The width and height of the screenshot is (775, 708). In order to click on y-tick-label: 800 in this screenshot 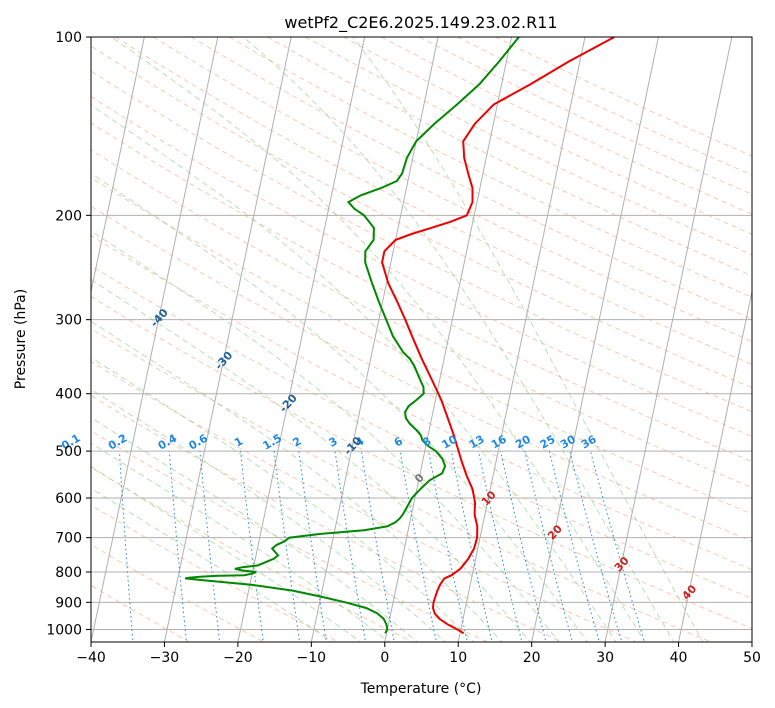, I will do `click(68, 573)`.